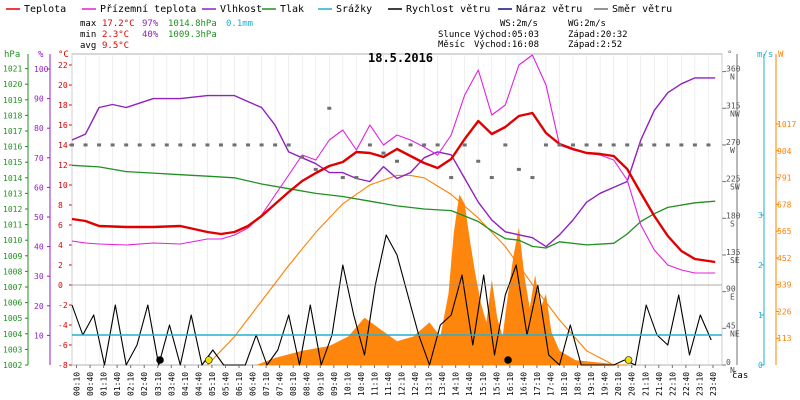 This screenshot has width=800, height=400. Describe the element at coordinates (733, 105) in the screenshot. I see `wind-direction-tick-label: 315` at that location.